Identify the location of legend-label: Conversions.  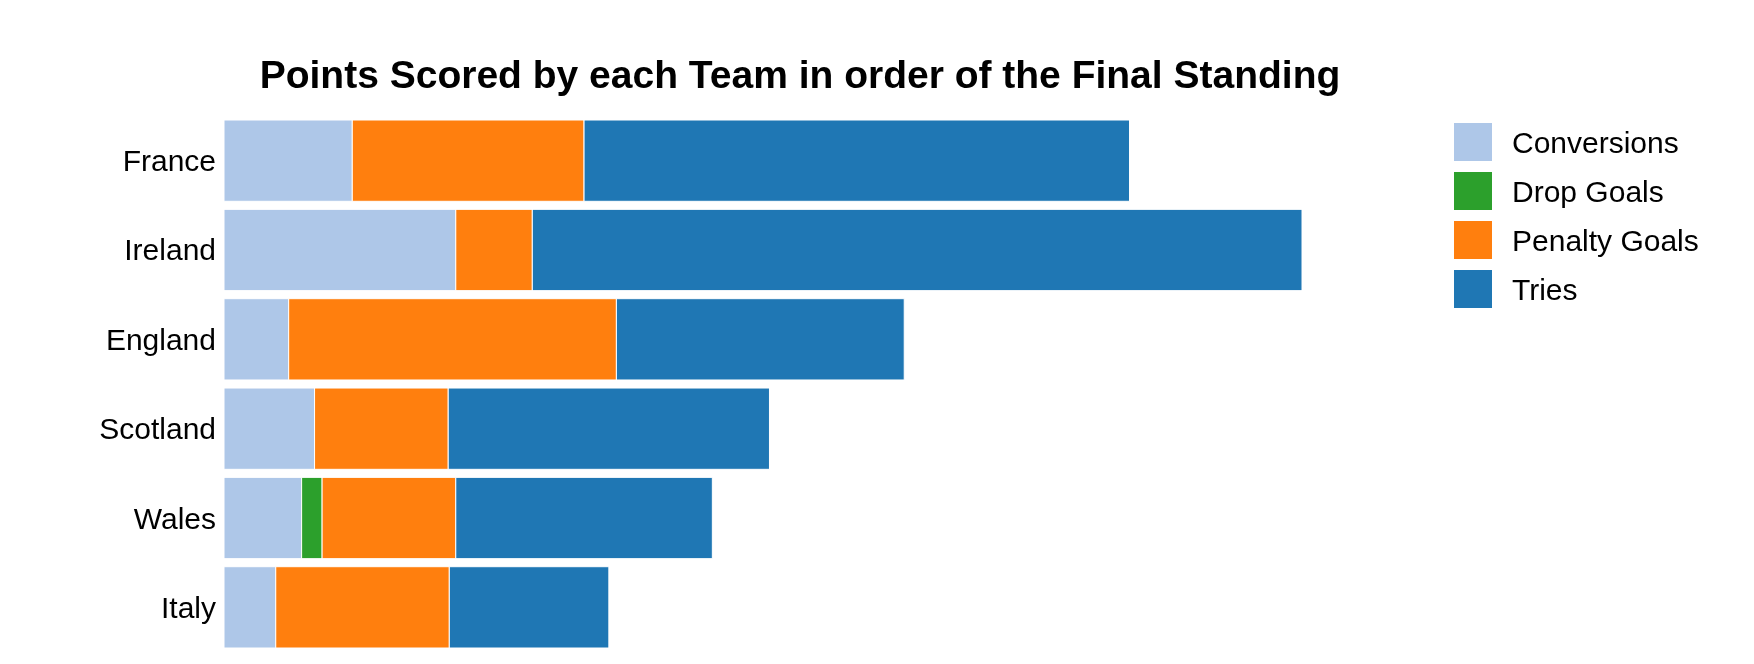
(1595, 142).